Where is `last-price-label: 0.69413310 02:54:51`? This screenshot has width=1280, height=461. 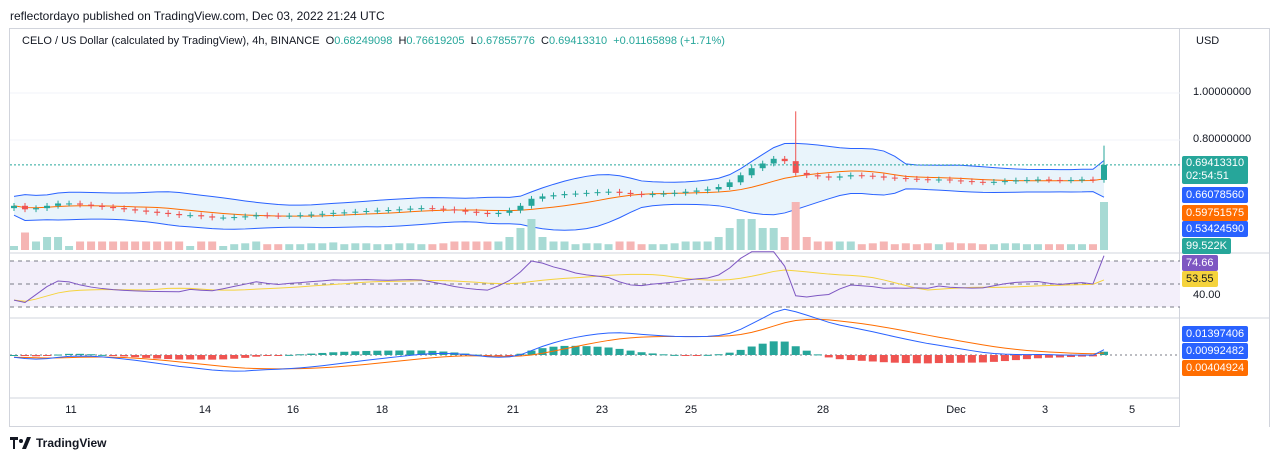
last-price-label: 0.69413310 02:54:51 is located at coordinates (1215, 170).